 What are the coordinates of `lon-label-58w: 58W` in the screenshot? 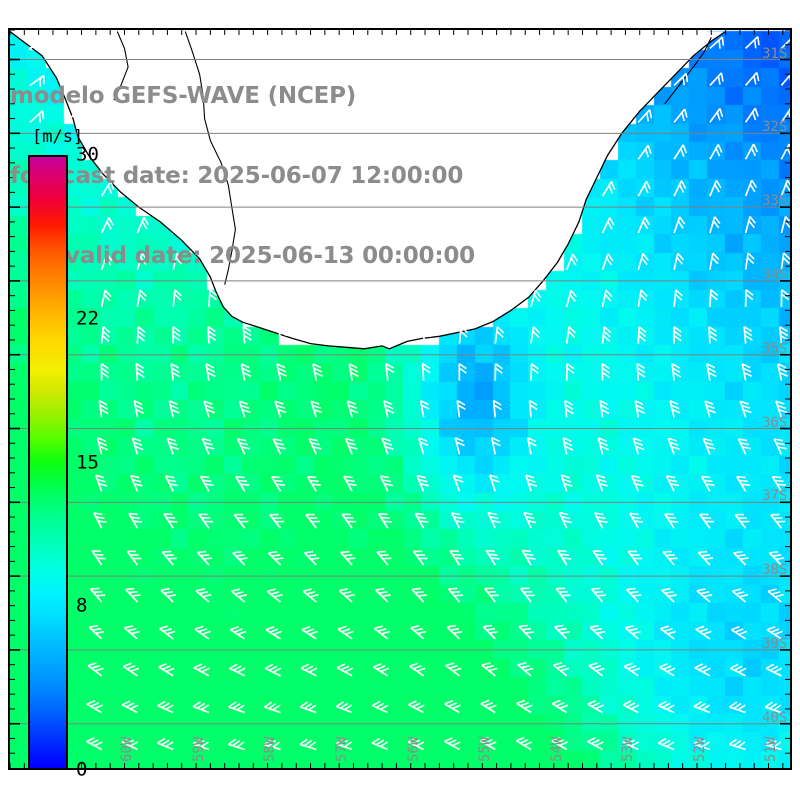 It's located at (270, 749).